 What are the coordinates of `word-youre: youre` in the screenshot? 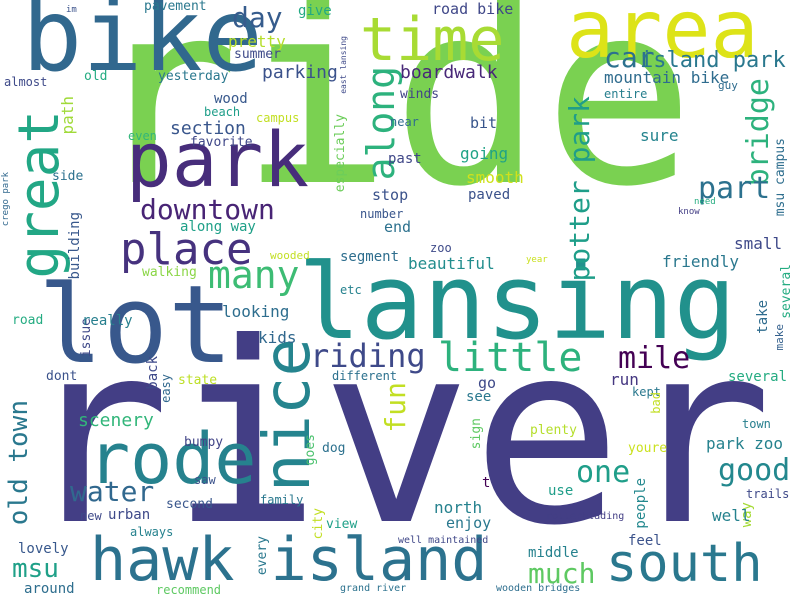 It's located at (648, 448).